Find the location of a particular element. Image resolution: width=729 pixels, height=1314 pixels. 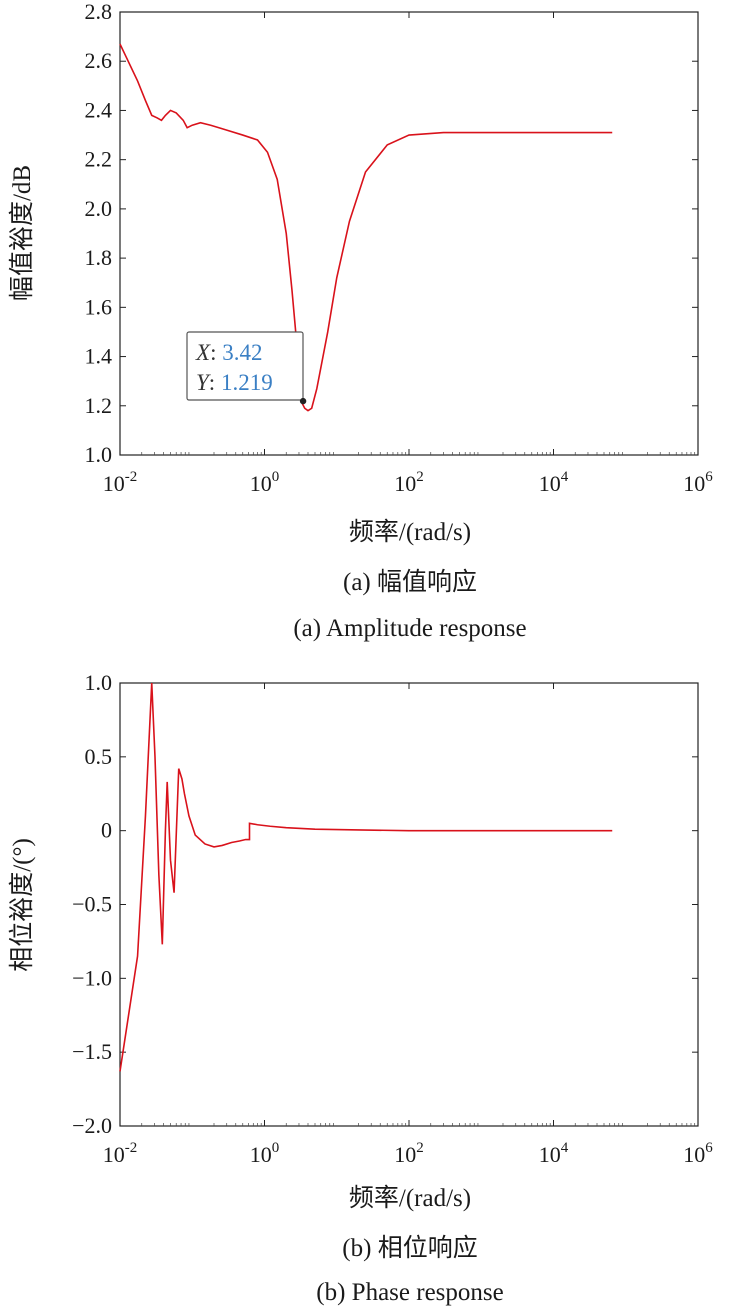

y-tick-label: 2.0 is located at coordinates (99, 208).